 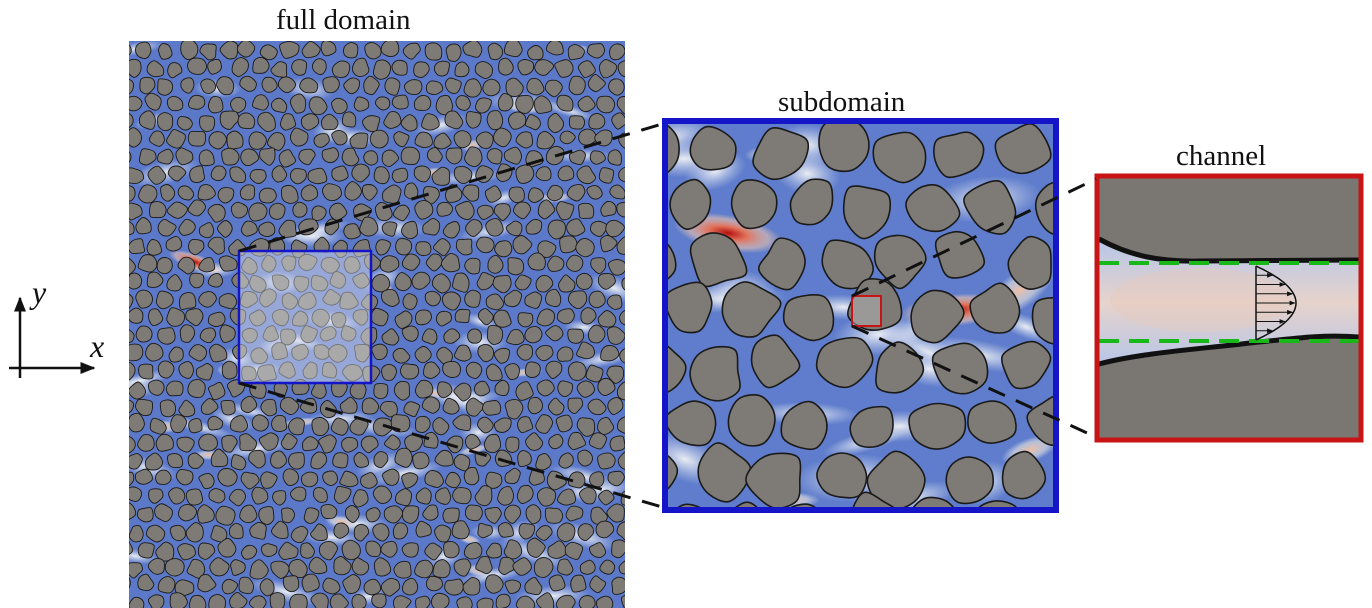 I want to click on subdomain-highlight-box, so click(x=305, y=317).